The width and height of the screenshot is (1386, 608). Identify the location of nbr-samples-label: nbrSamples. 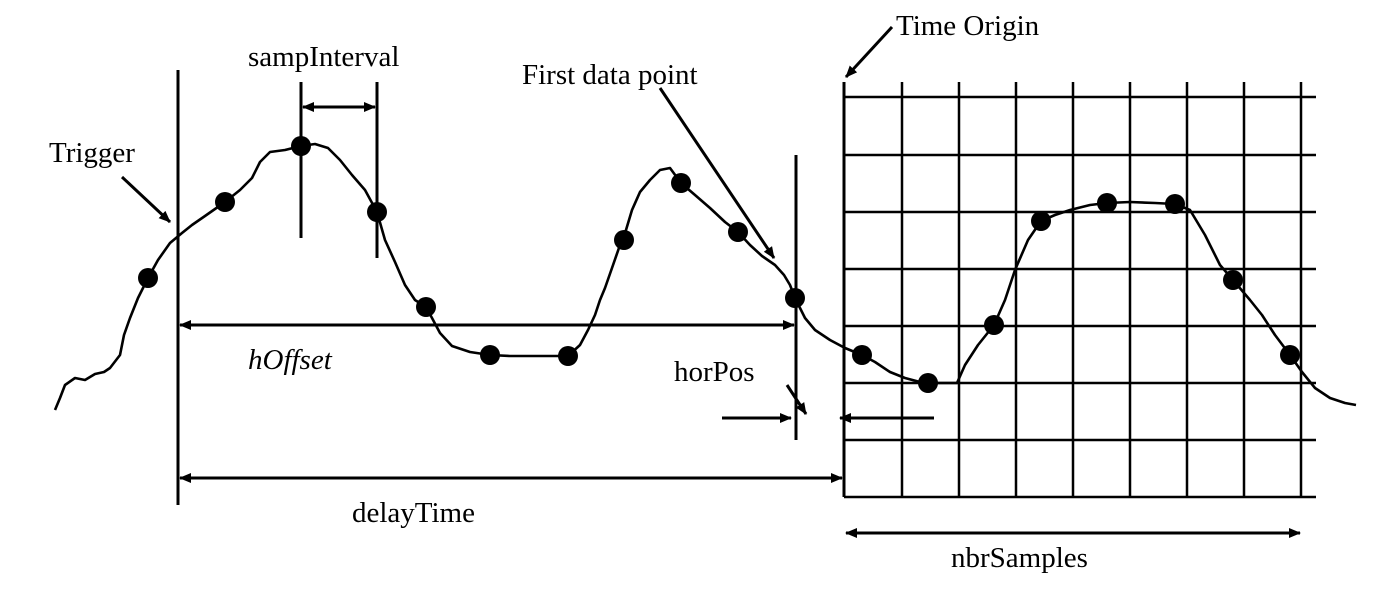
(1019, 558).